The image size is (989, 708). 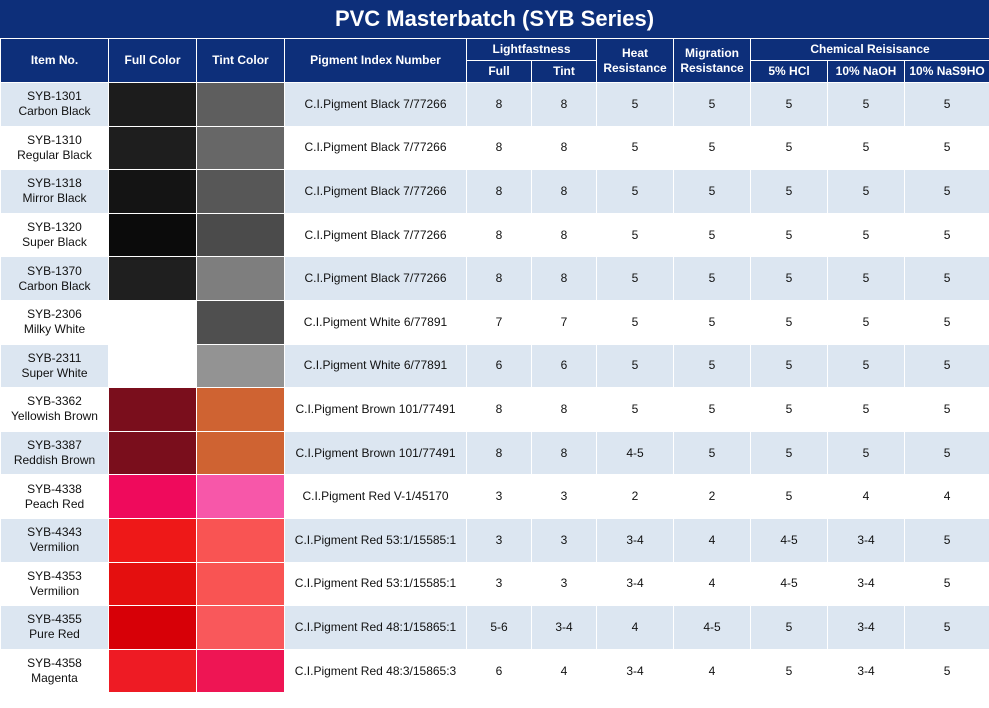 I want to click on header-nas: 10% NaS9HO, so click(x=946, y=71).